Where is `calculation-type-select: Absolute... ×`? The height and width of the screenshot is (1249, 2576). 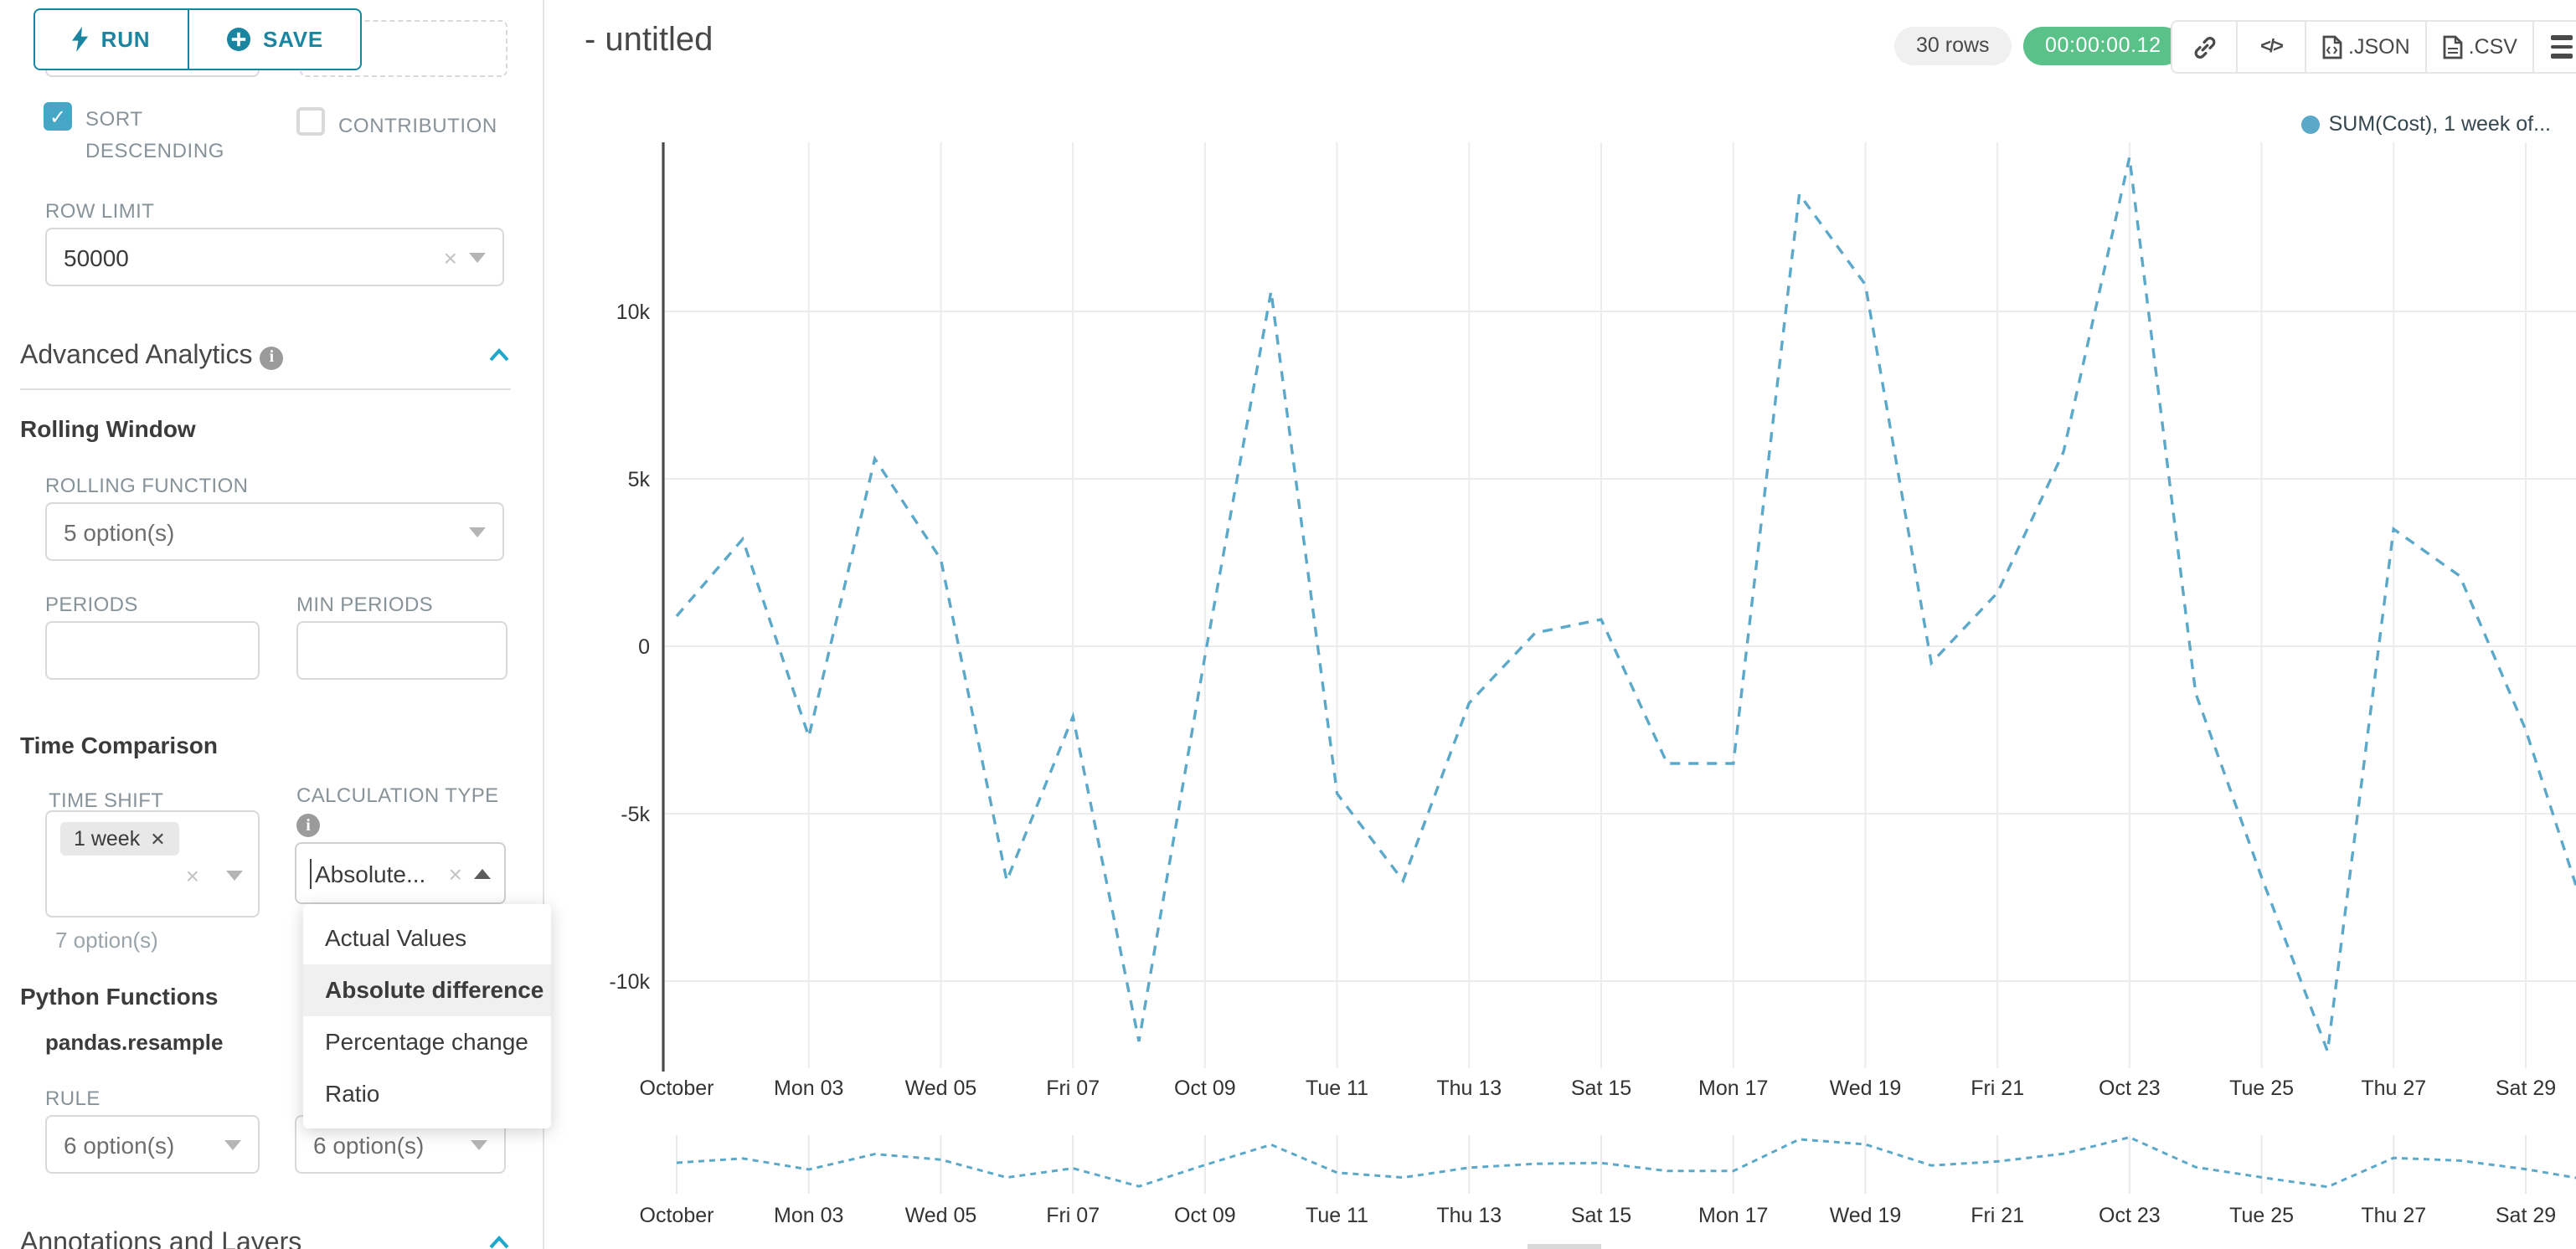
calculation-type-select: Absolute... × is located at coordinates (400, 873).